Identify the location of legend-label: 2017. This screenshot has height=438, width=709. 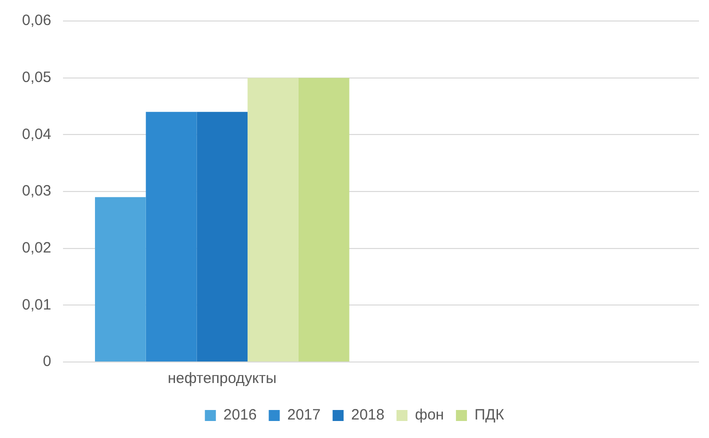
(304, 415).